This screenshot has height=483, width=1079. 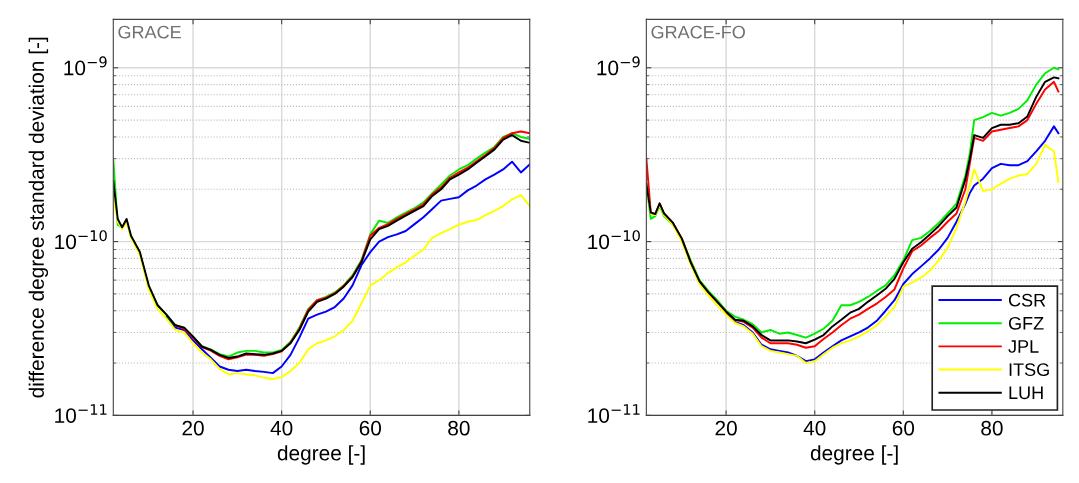 What do you see at coordinates (698, 32) in the screenshot?
I see `chart-title: GRACE-FO` at bounding box center [698, 32].